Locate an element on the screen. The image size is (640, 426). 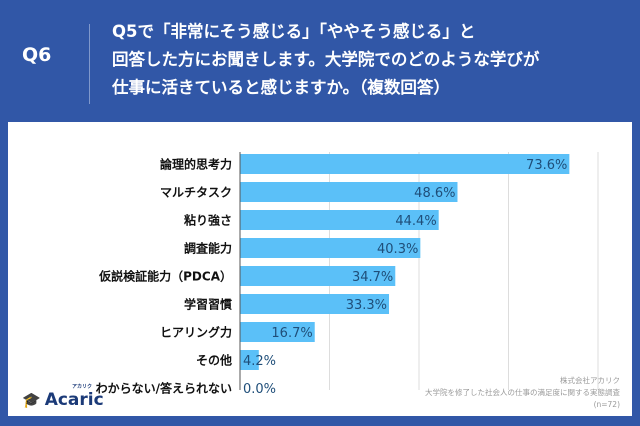
data-label: 44.4% is located at coordinates (415, 221).